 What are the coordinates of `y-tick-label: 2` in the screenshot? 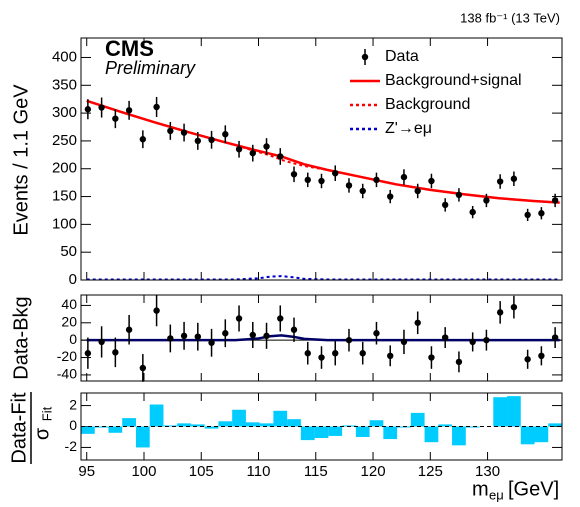 It's located at (73, 404).